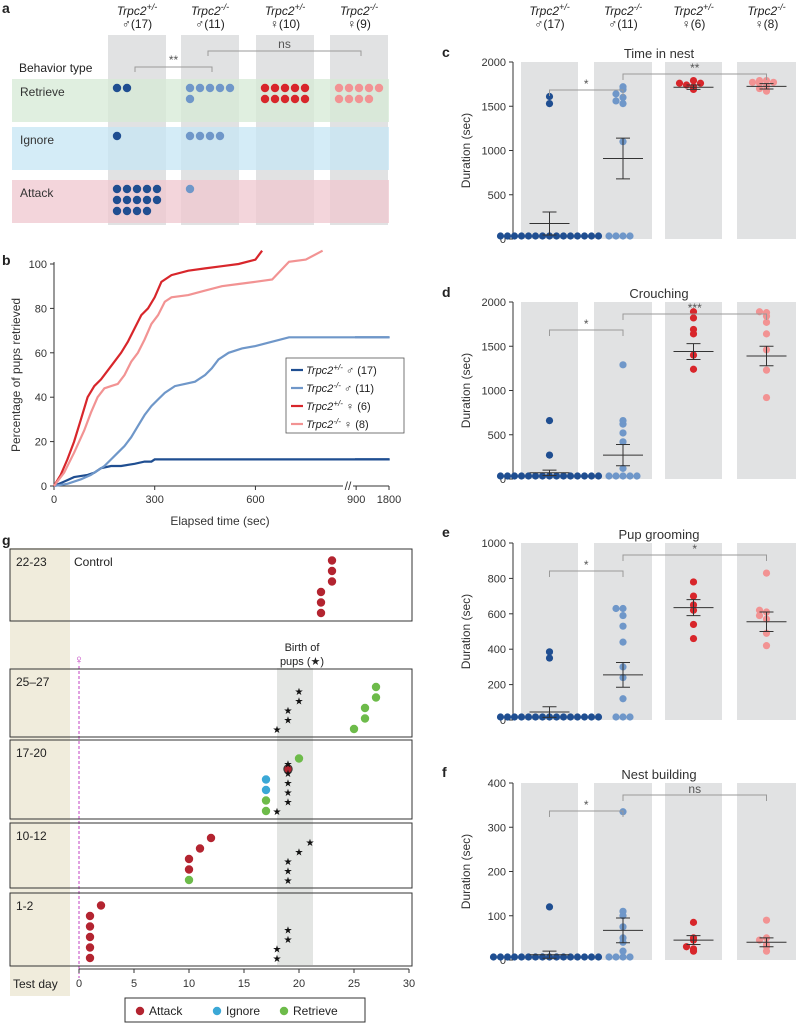  I want to click on sig-label-0: **, so click(174, 60).